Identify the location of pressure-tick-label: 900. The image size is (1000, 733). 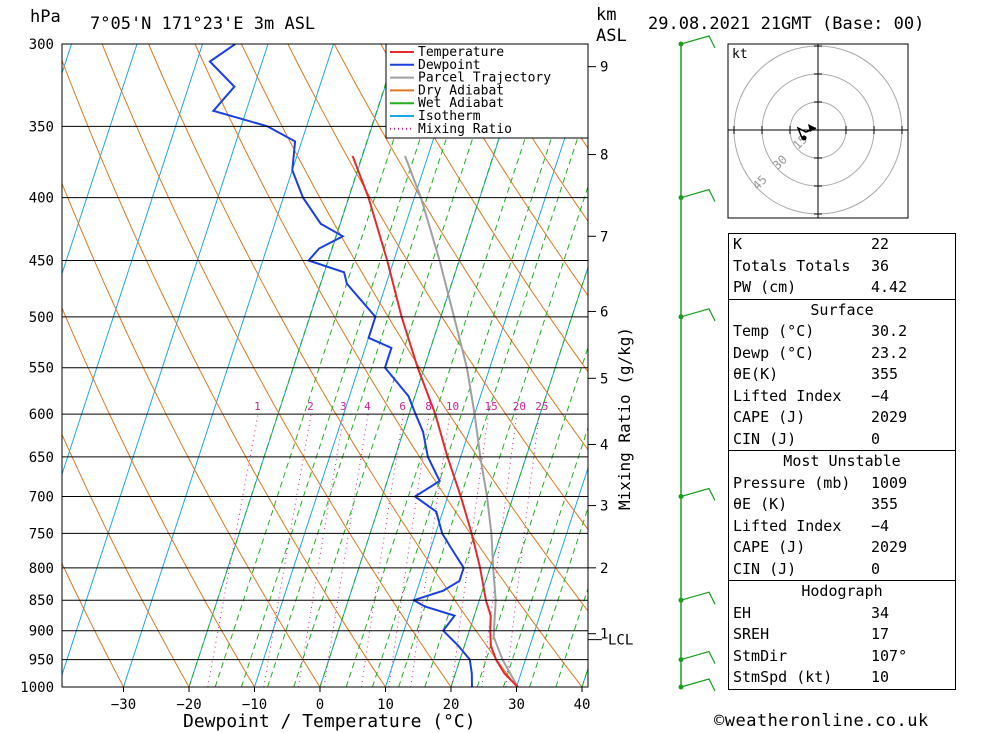
(41, 632).